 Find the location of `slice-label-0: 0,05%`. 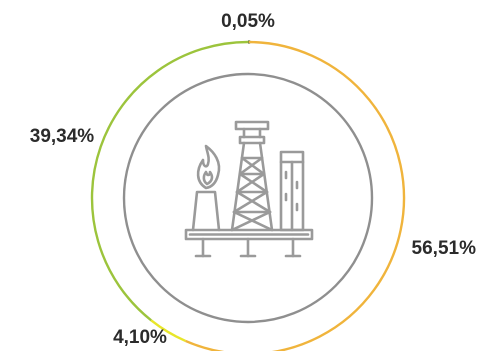

slice-label-0: 0,05% is located at coordinates (248, 21).